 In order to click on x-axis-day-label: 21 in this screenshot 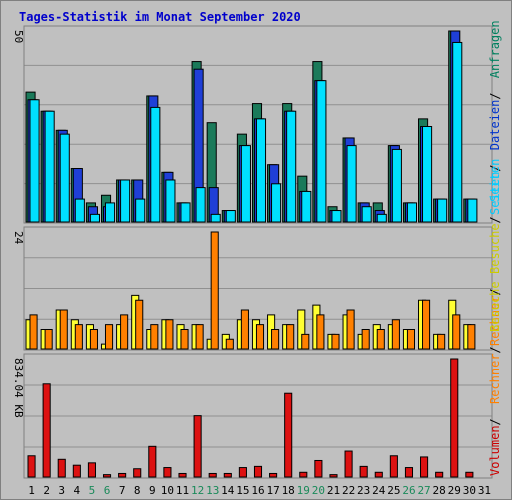, I will do `click(333, 490)`.